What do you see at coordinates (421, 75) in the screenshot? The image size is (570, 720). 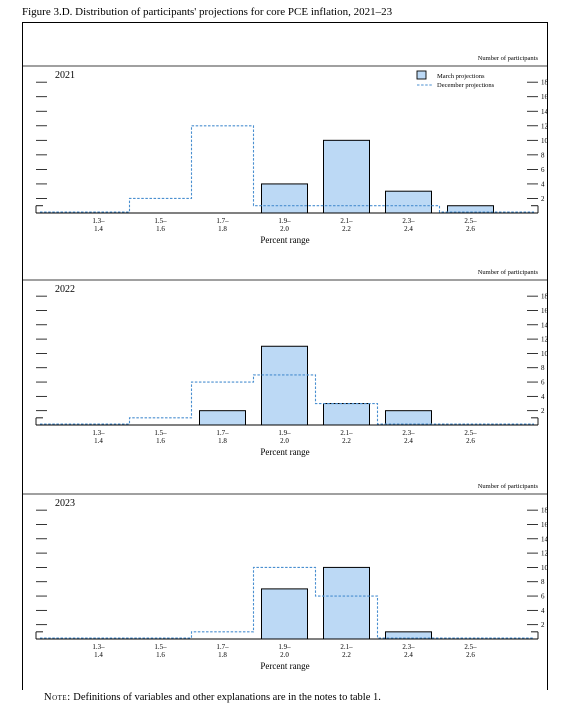 I see `legend-march-swatch` at bounding box center [421, 75].